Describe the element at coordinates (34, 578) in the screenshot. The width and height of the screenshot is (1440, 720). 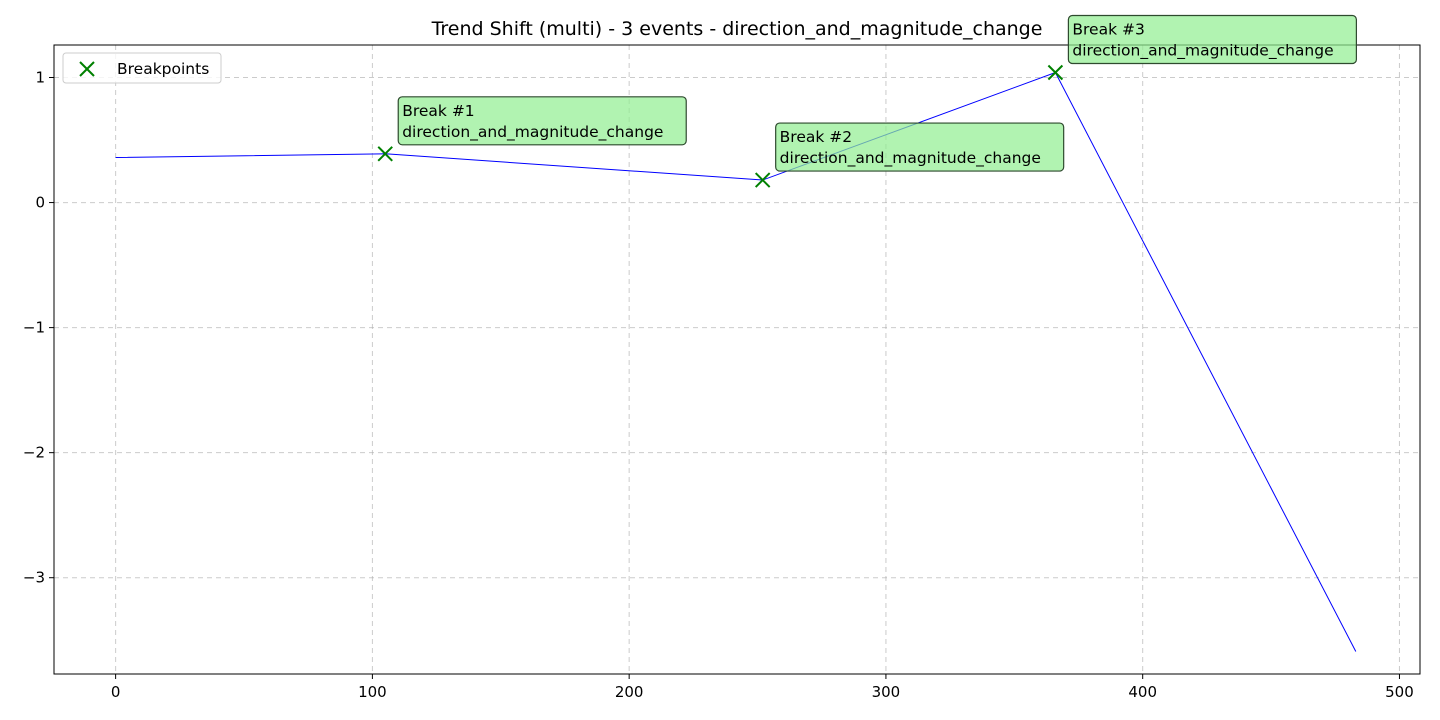
I see `y-tick-label: −3` at that location.